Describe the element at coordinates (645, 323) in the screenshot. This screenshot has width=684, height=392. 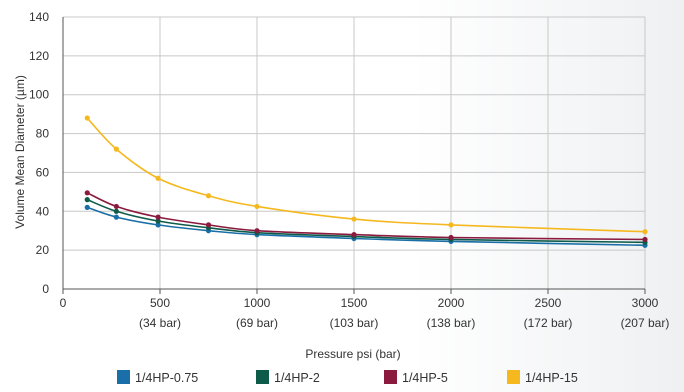
I see `x-tick-sublabel: (207 bar)` at that location.